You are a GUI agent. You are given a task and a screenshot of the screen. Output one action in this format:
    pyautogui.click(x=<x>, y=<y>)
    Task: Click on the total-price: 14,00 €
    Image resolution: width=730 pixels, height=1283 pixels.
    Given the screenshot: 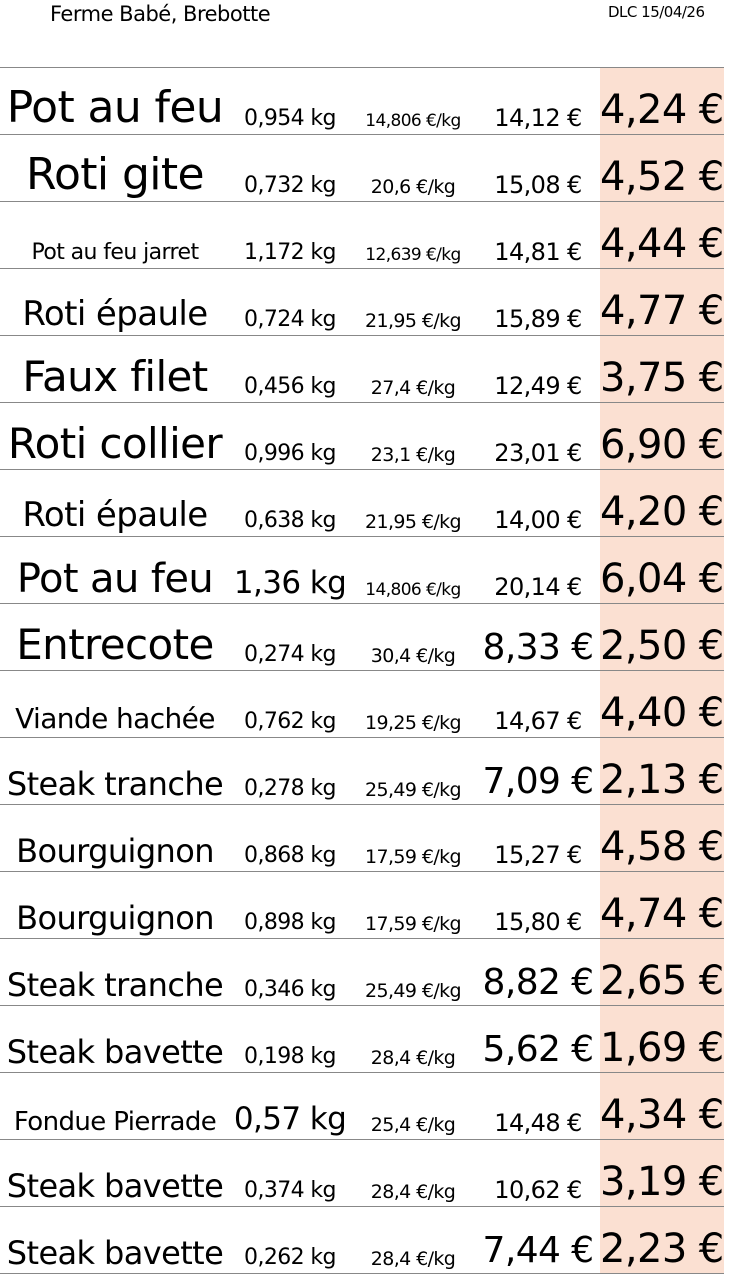 What is the action you would take?
    pyautogui.click(x=538, y=520)
    